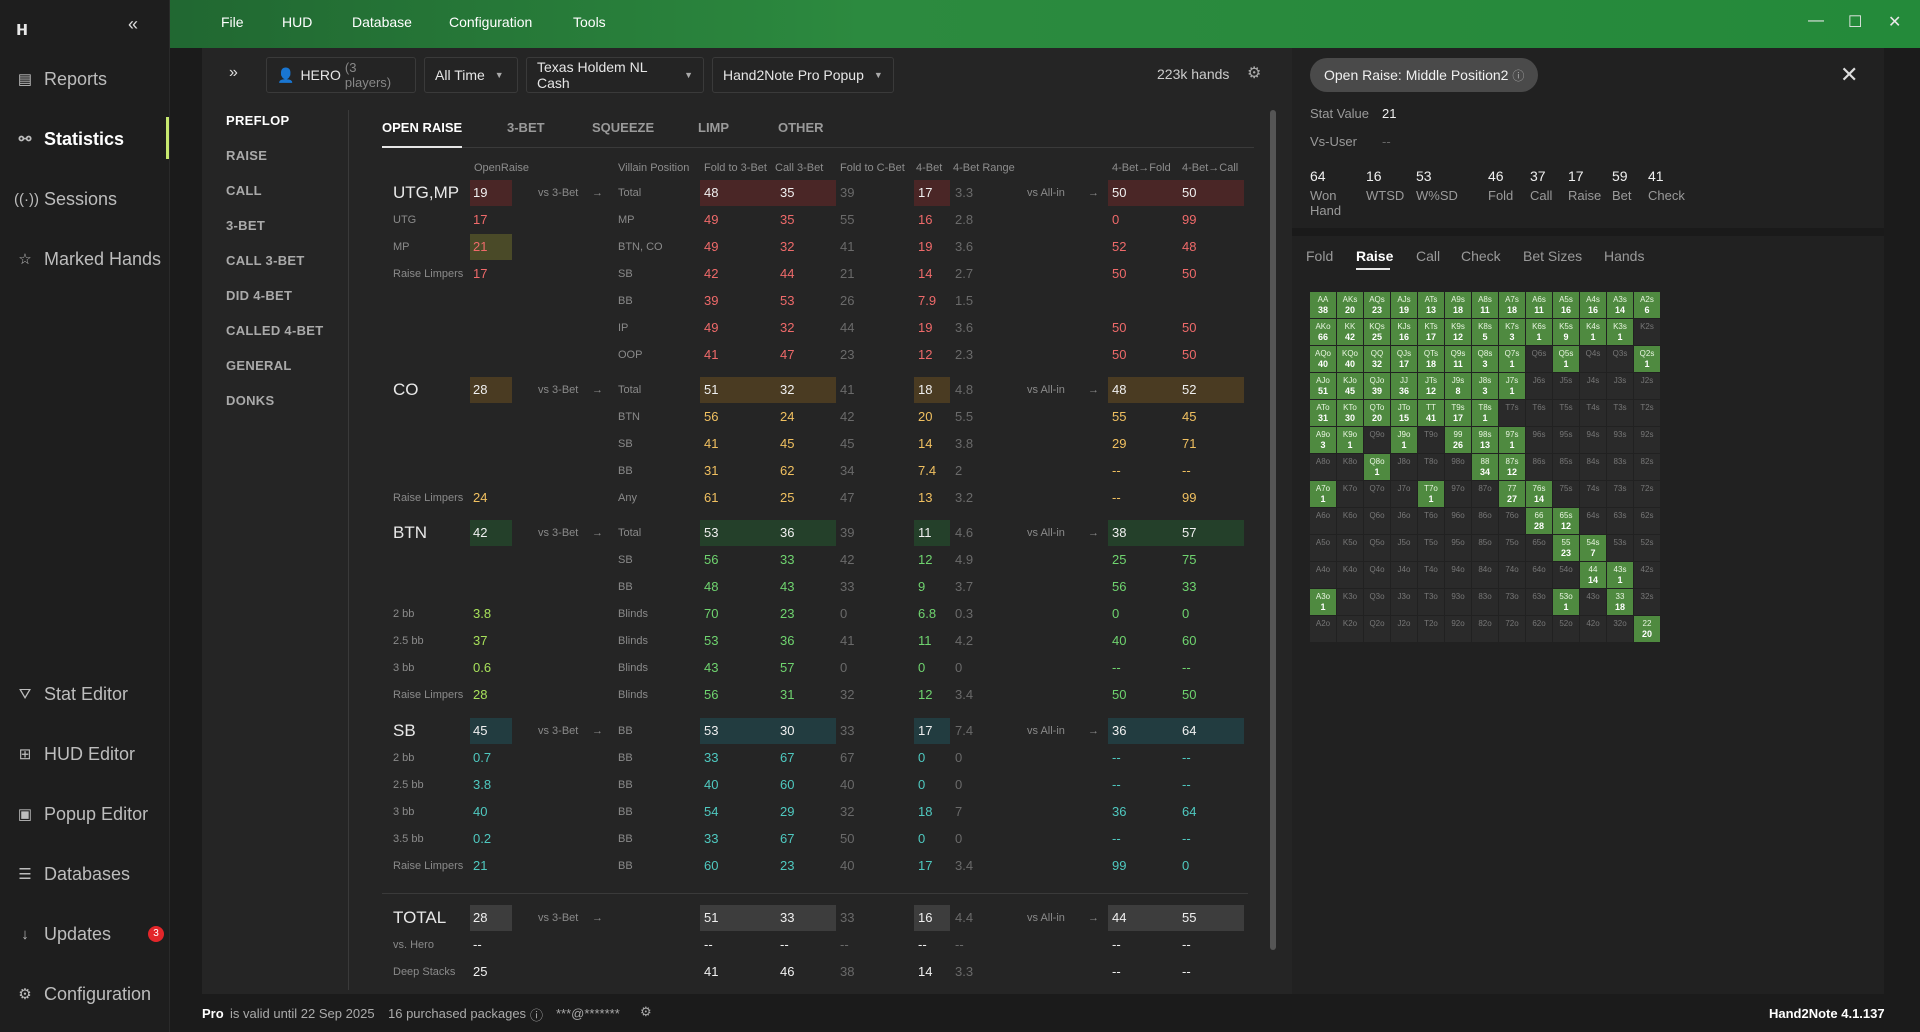  Describe the element at coordinates (1647, 305) in the screenshot. I see `hand-cell: A2s 6` at that location.